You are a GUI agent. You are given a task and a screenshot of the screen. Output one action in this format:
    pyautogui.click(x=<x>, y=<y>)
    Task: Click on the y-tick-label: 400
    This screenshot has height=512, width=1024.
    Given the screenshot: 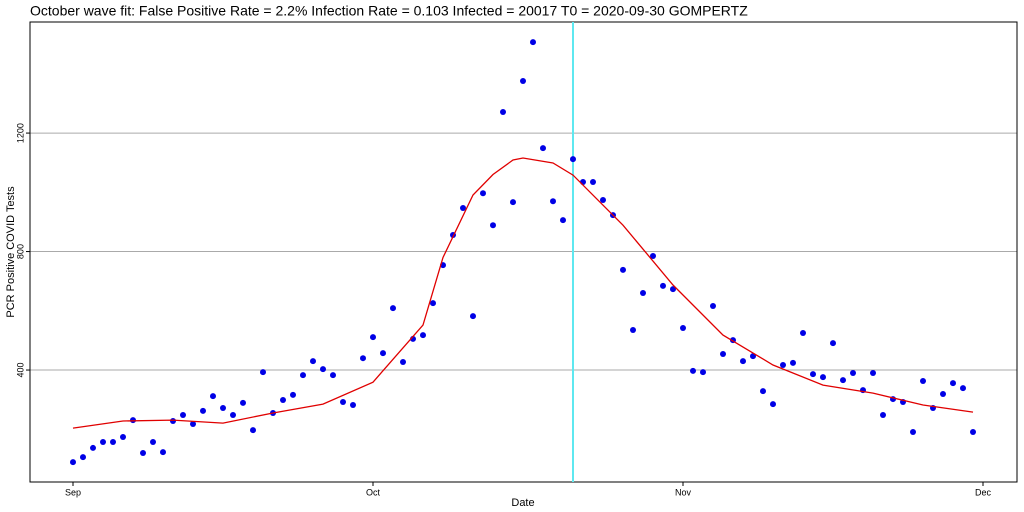 What is the action you would take?
    pyautogui.click(x=20, y=370)
    